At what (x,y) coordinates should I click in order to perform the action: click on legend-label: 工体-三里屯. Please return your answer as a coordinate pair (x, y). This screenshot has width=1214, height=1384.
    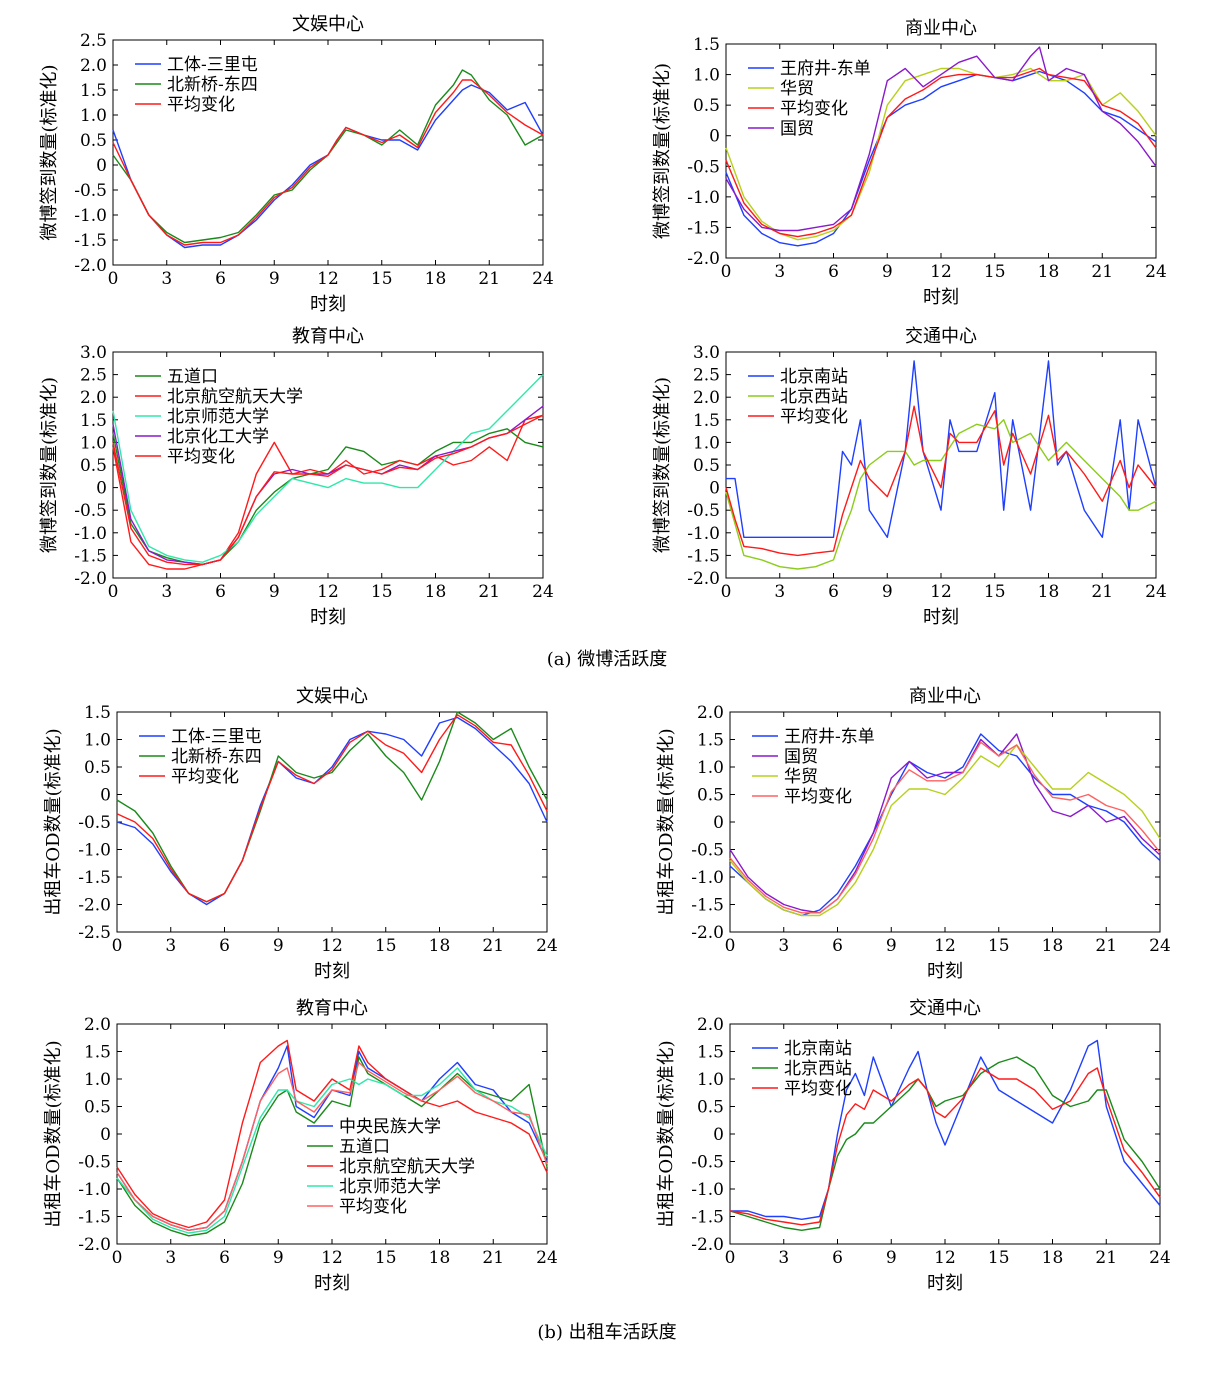
    Looking at the image, I should click on (216, 737).